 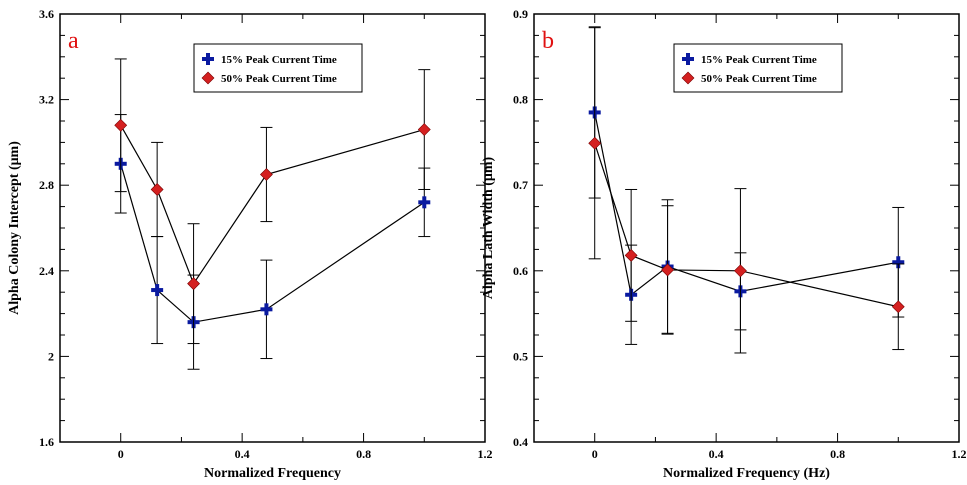 What do you see at coordinates (548, 41) in the screenshot?
I see `panel-b-letter: b` at bounding box center [548, 41].